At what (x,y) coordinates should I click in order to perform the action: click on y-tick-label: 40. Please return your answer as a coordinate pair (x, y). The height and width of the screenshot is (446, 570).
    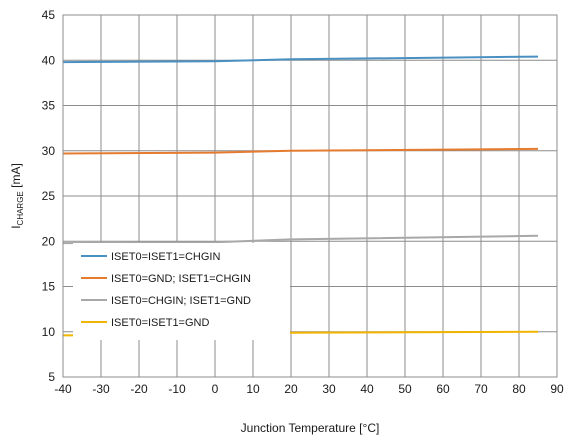
    Looking at the image, I should click on (49, 60).